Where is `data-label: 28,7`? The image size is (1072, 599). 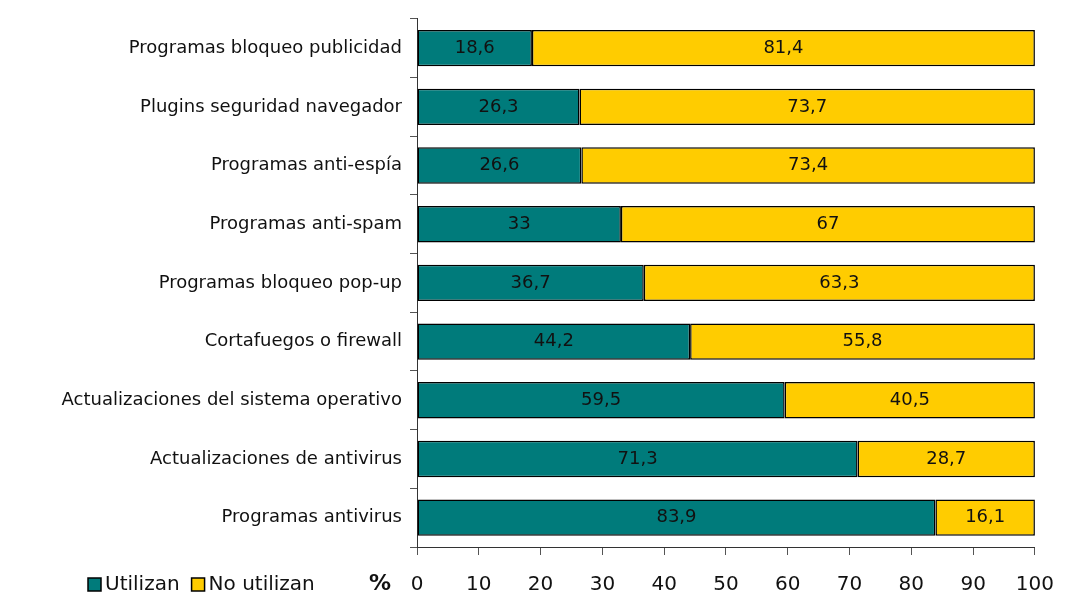
data-label: 28,7 is located at coordinates (946, 457).